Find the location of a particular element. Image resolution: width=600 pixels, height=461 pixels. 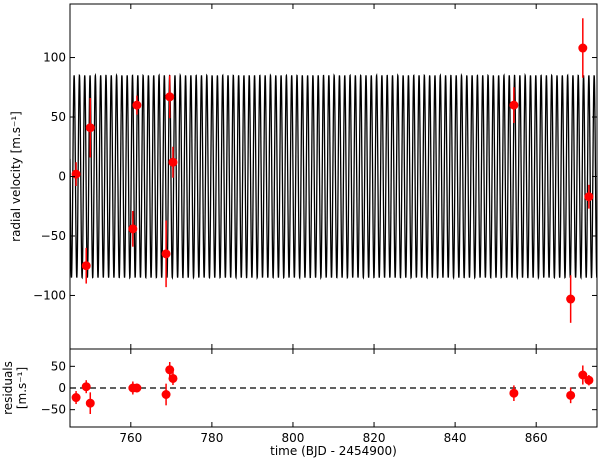

residuals-y-label-line: [m.s⁻¹] is located at coordinates (22, 388).